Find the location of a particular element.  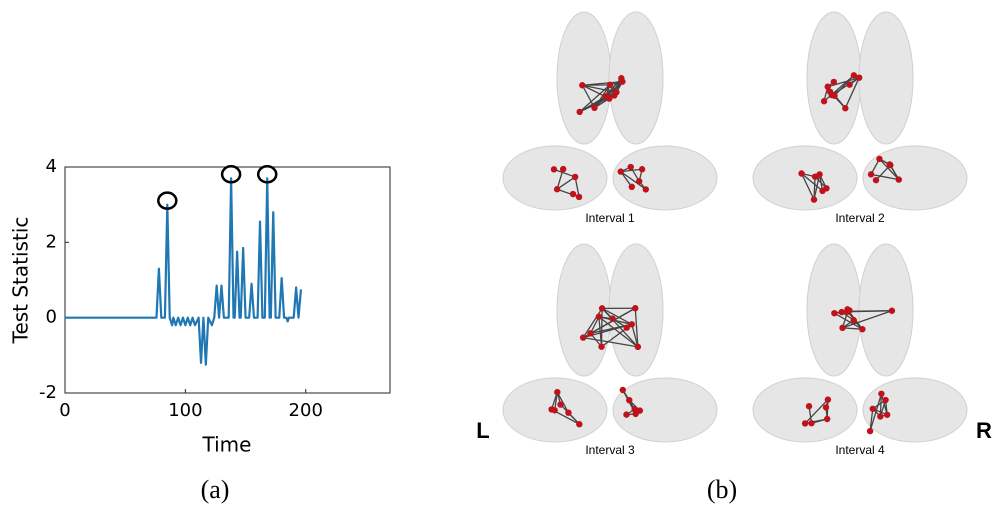

x-tick-label: 0 is located at coordinates (64, 410).